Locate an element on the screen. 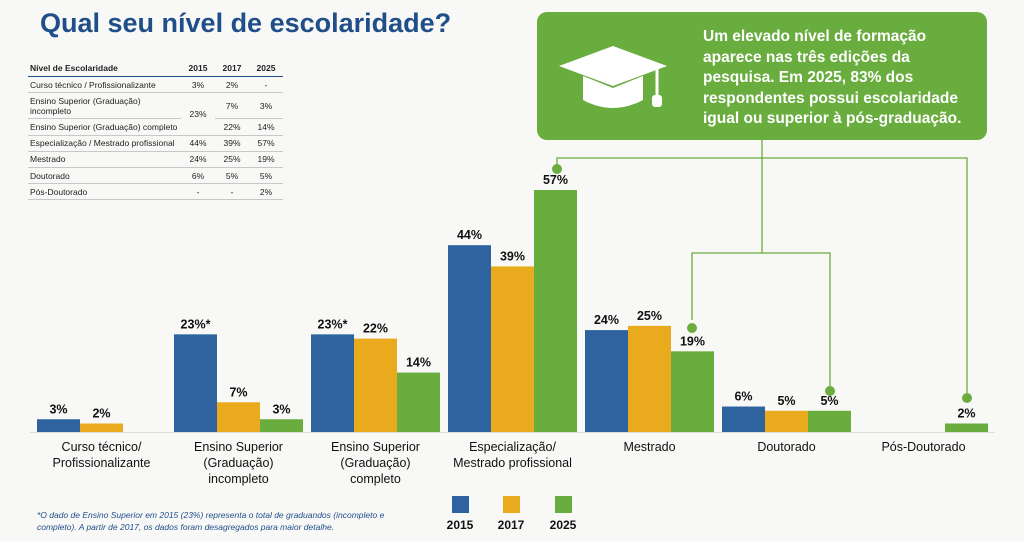 This screenshot has height=541, width=1024. data-label: 19% is located at coordinates (692, 341).